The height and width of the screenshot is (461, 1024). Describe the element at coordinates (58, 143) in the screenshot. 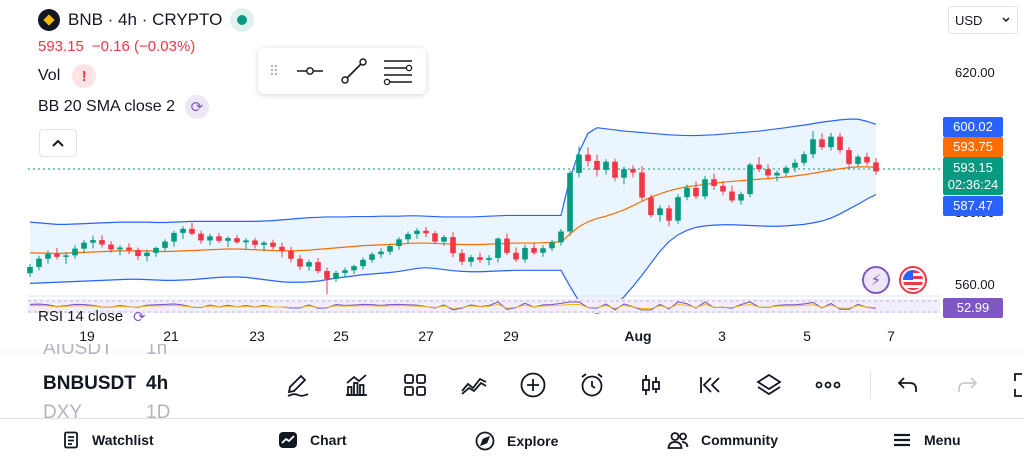

I see `collapse-legend-button` at that location.